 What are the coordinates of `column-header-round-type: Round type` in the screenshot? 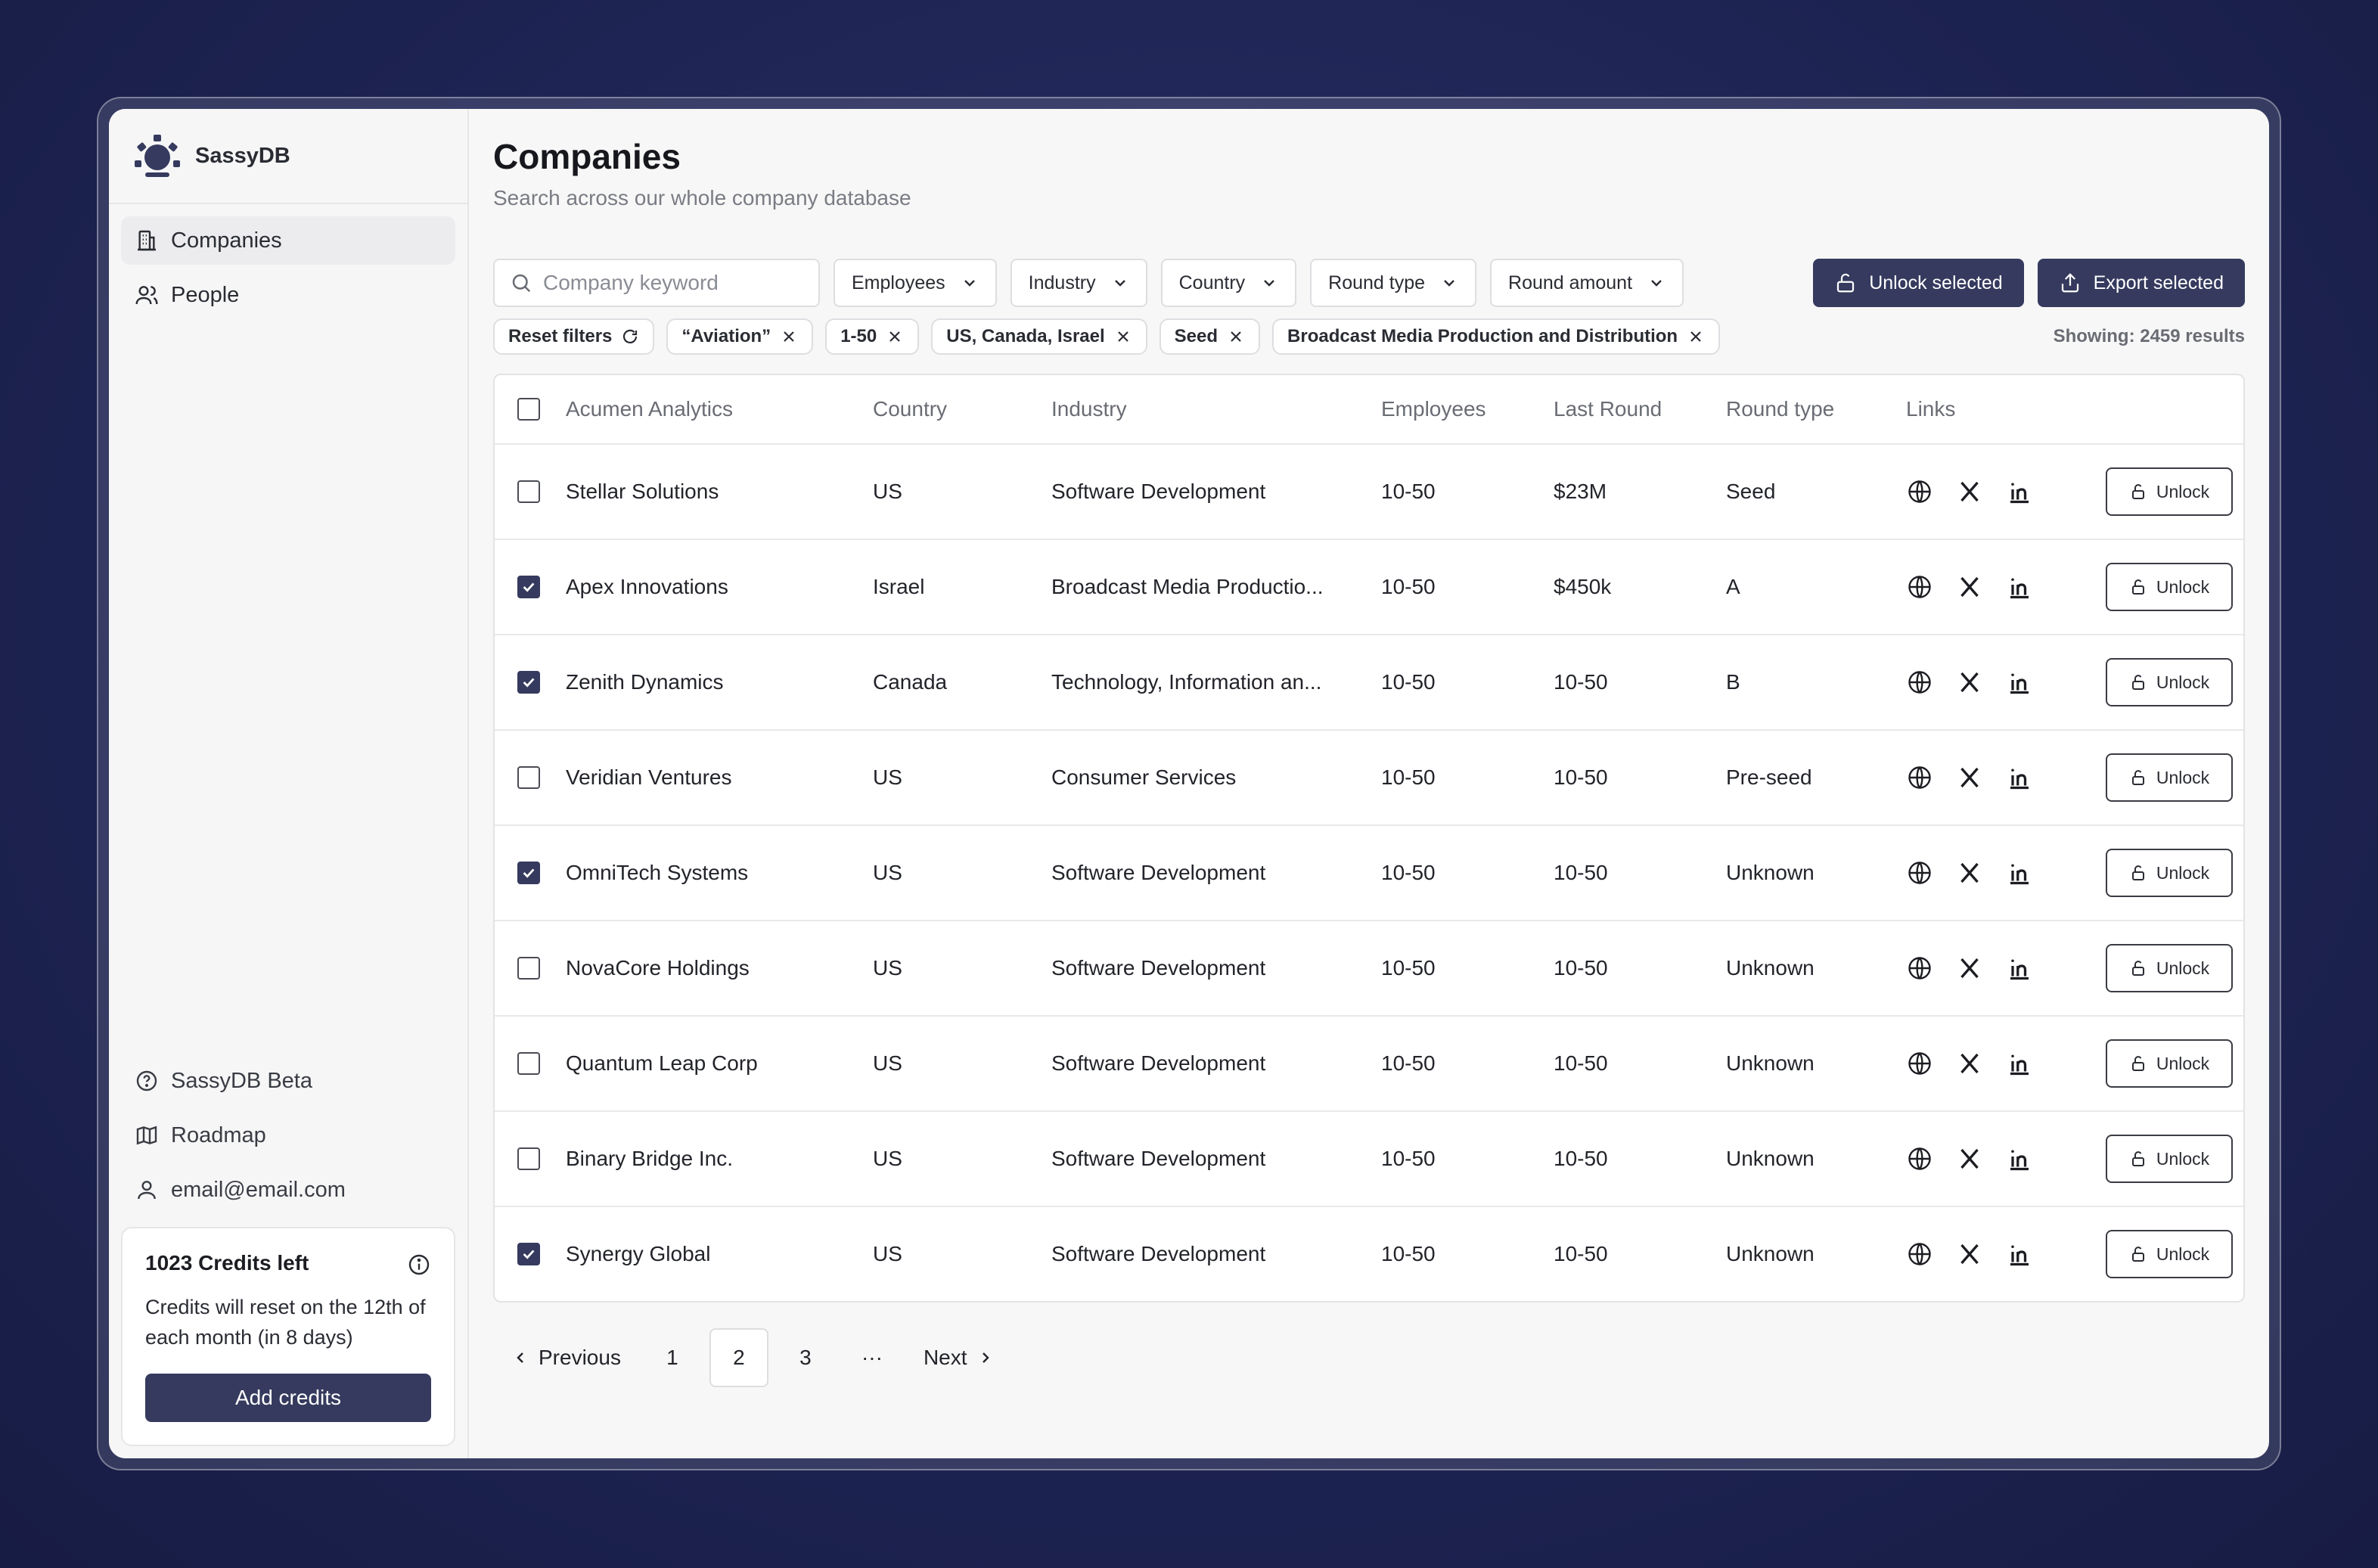 It's located at (1780, 409).